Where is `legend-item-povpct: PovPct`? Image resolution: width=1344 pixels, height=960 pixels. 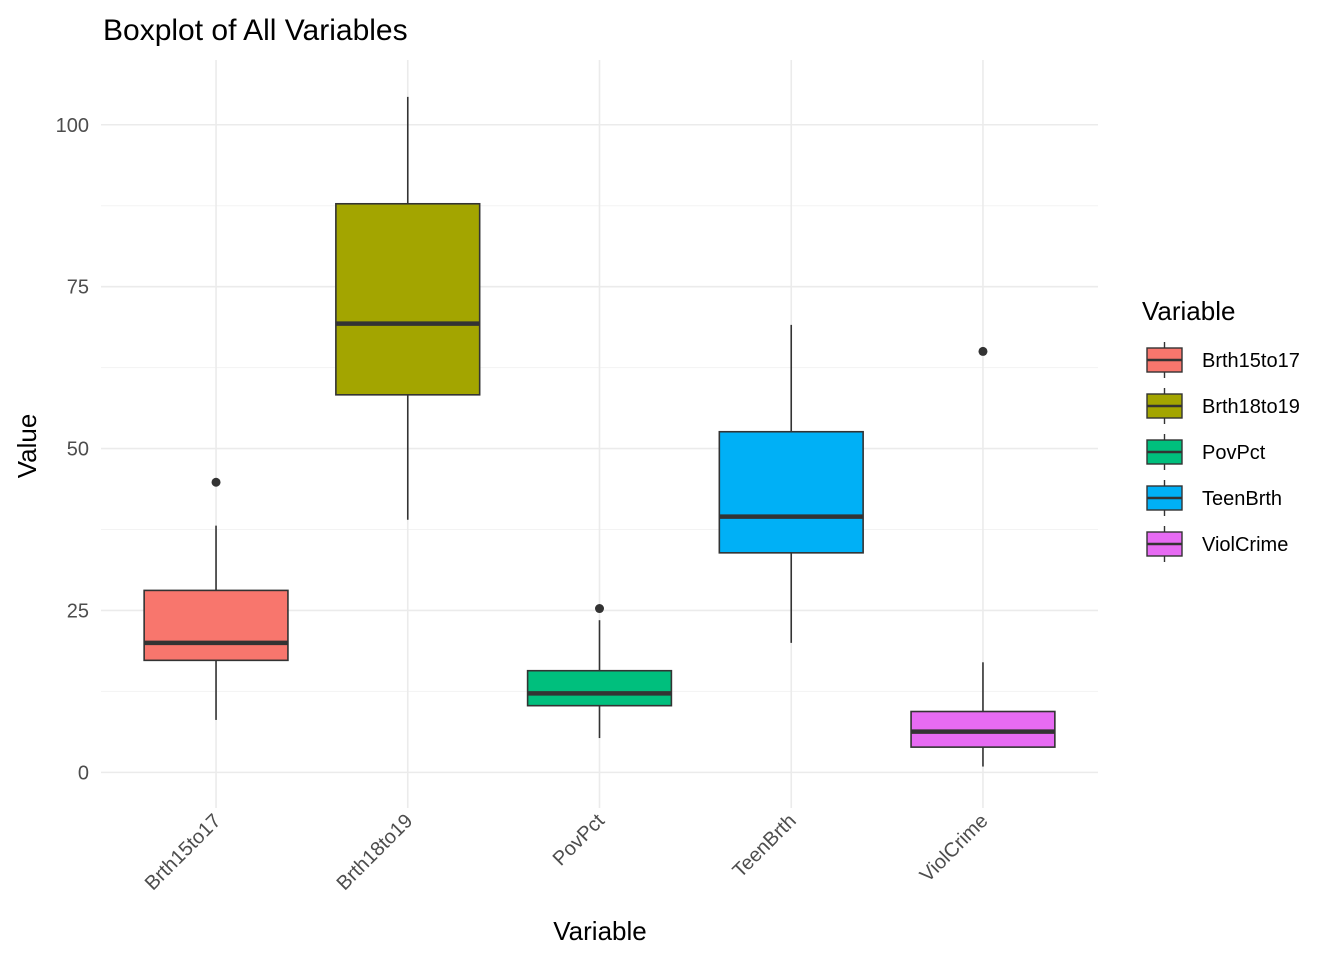
legend-item-povpct: PovPct is located at coordinates (1206, 452).